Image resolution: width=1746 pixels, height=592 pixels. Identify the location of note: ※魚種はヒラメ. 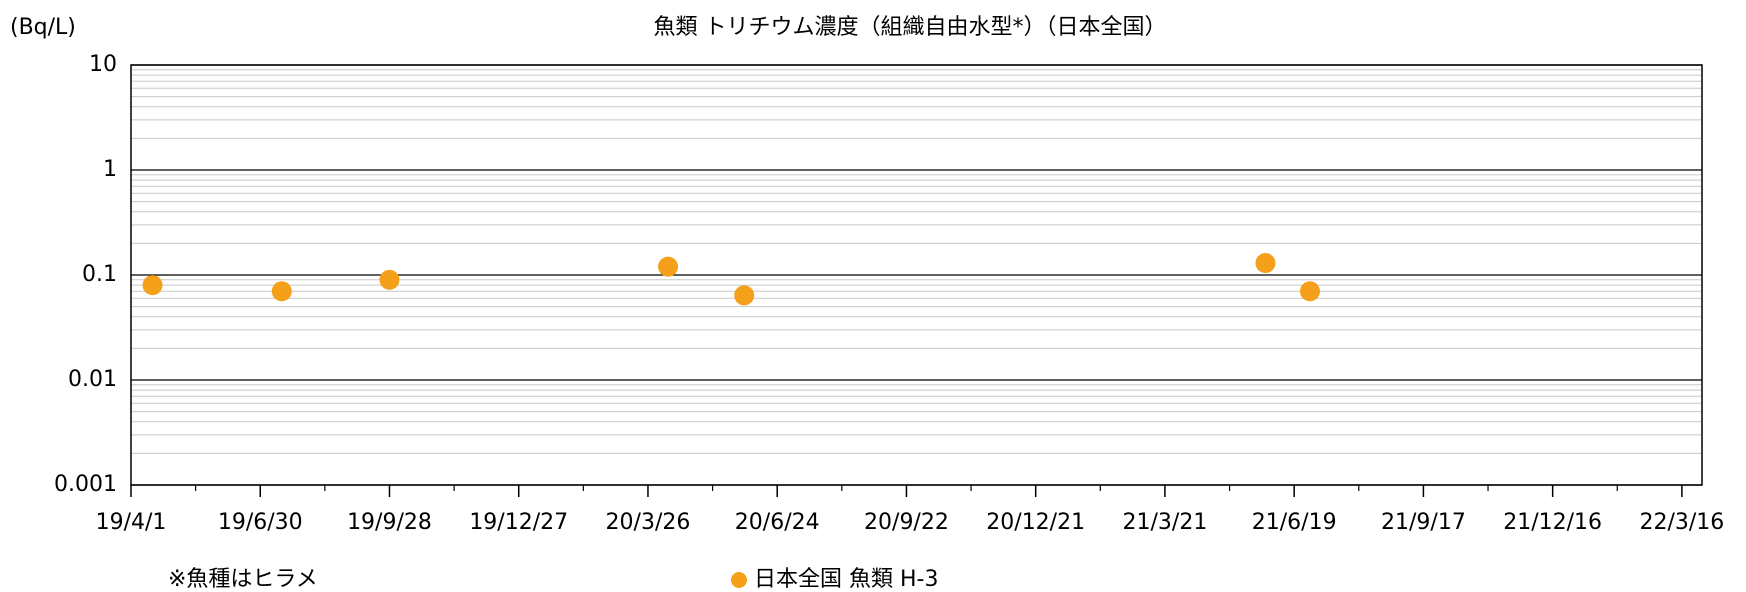
(243, 579).